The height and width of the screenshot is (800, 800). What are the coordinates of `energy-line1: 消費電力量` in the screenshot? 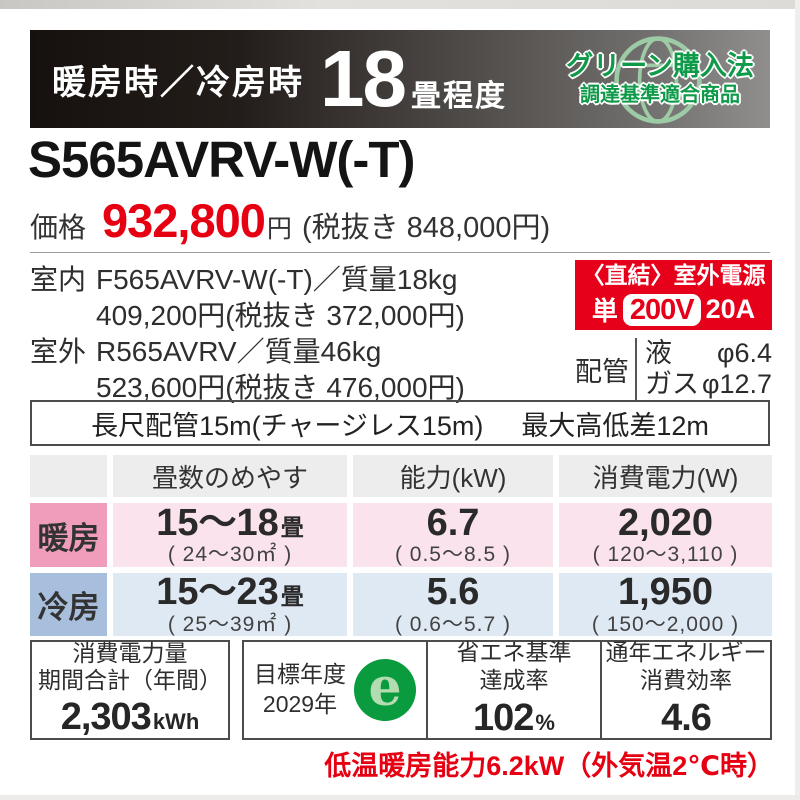 It's located at (130, 652).